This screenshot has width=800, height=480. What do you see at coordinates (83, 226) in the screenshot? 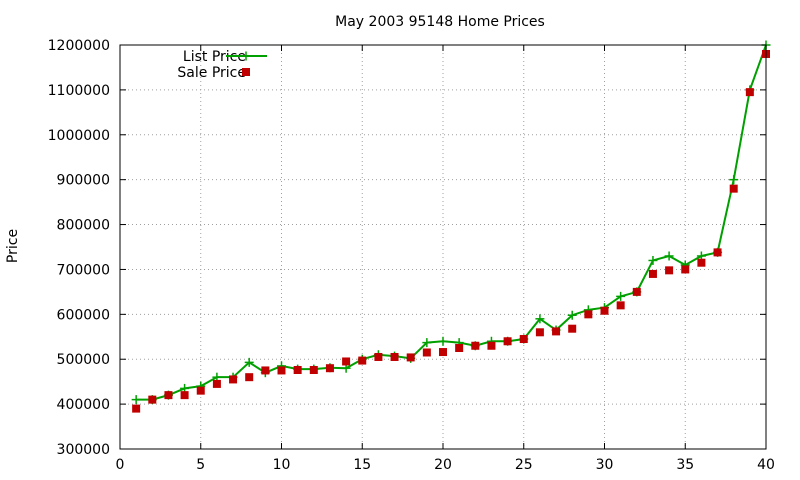
I see `y-tick-label: 800000` at bounding box center [83, 226].